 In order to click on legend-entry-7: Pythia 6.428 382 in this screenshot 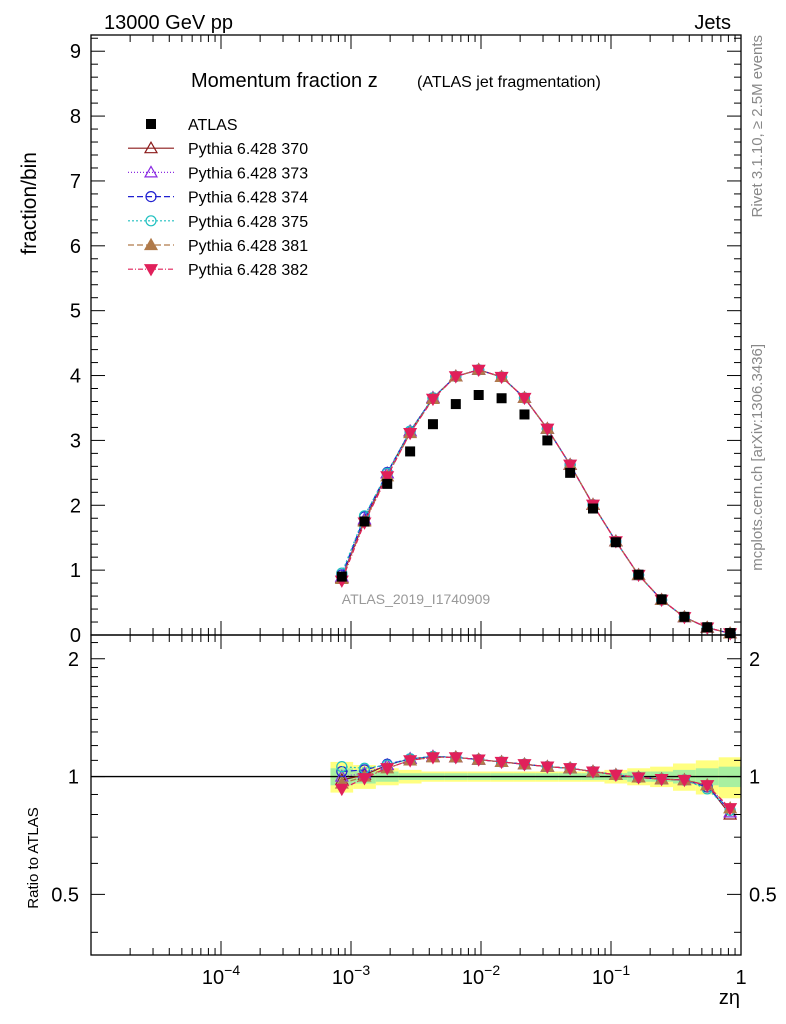, I will do `click(218, 270)`.